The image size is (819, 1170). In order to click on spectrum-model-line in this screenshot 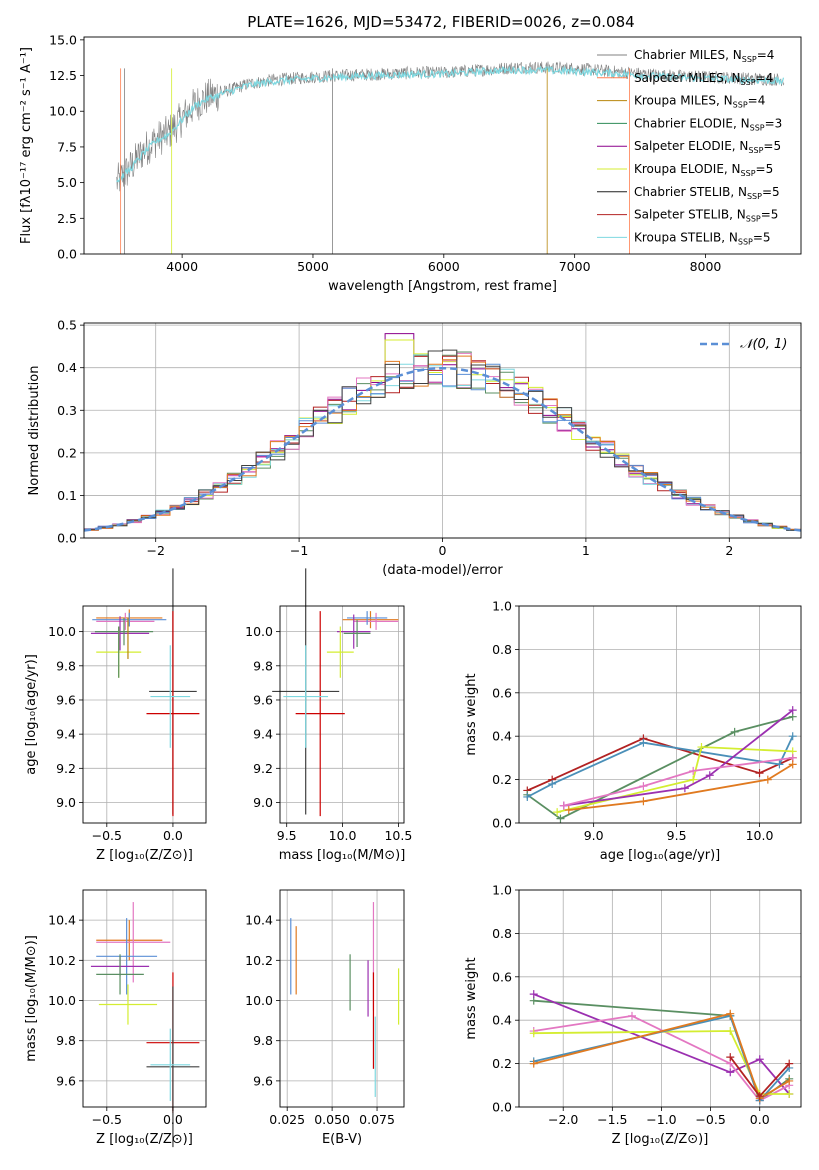, I will do `click(450, 124)`.